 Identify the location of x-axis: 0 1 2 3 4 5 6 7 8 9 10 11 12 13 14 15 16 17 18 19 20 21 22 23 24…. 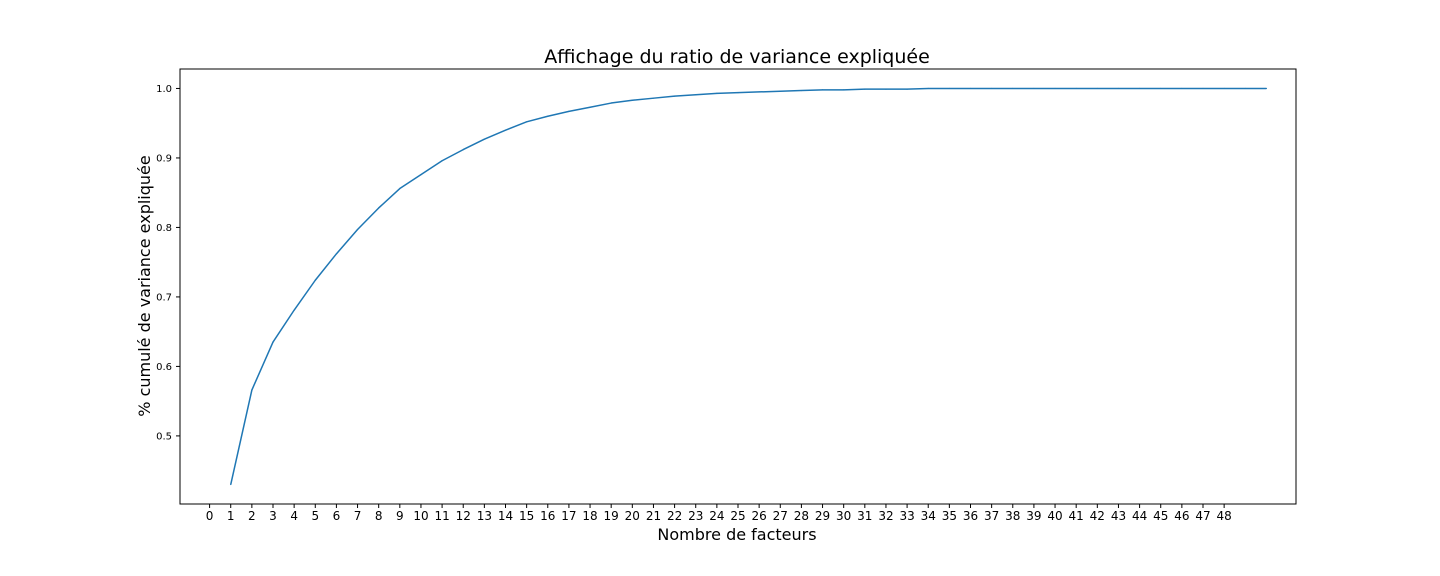
(719, 513).